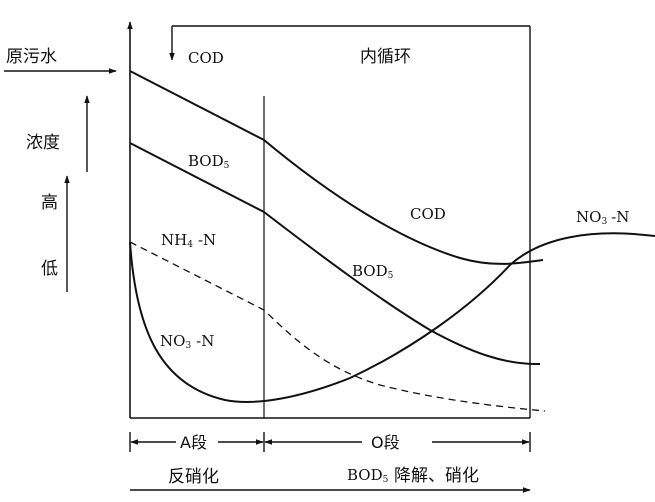 This screenshot has width=655, height=502. I want to click on high-label: 高, so click(49, 203).